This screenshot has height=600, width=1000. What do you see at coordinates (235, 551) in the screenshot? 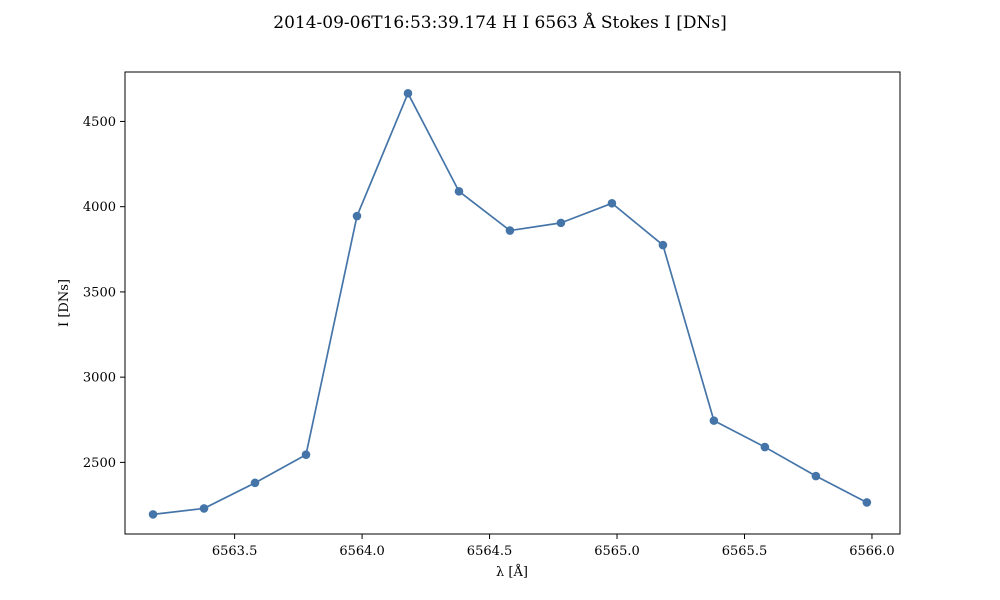
I see `x-tick-label: 6563.5` at bounding box center [235, 551].